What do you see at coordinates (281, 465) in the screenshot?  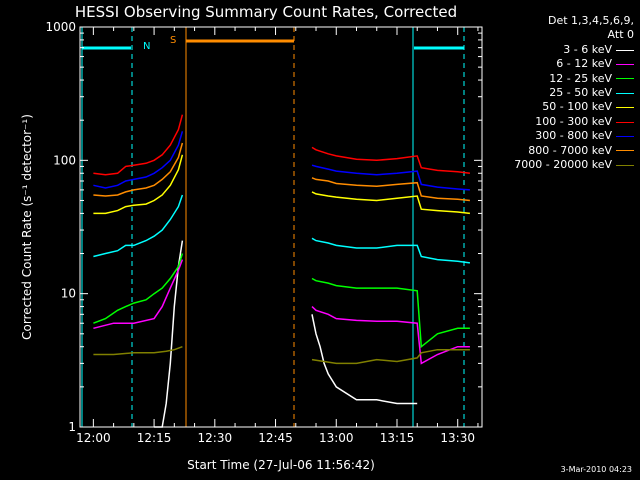 I see `x-axis-label: Start Time (27-Jul-06 11:56:42)` at bounding box center [281, 465].